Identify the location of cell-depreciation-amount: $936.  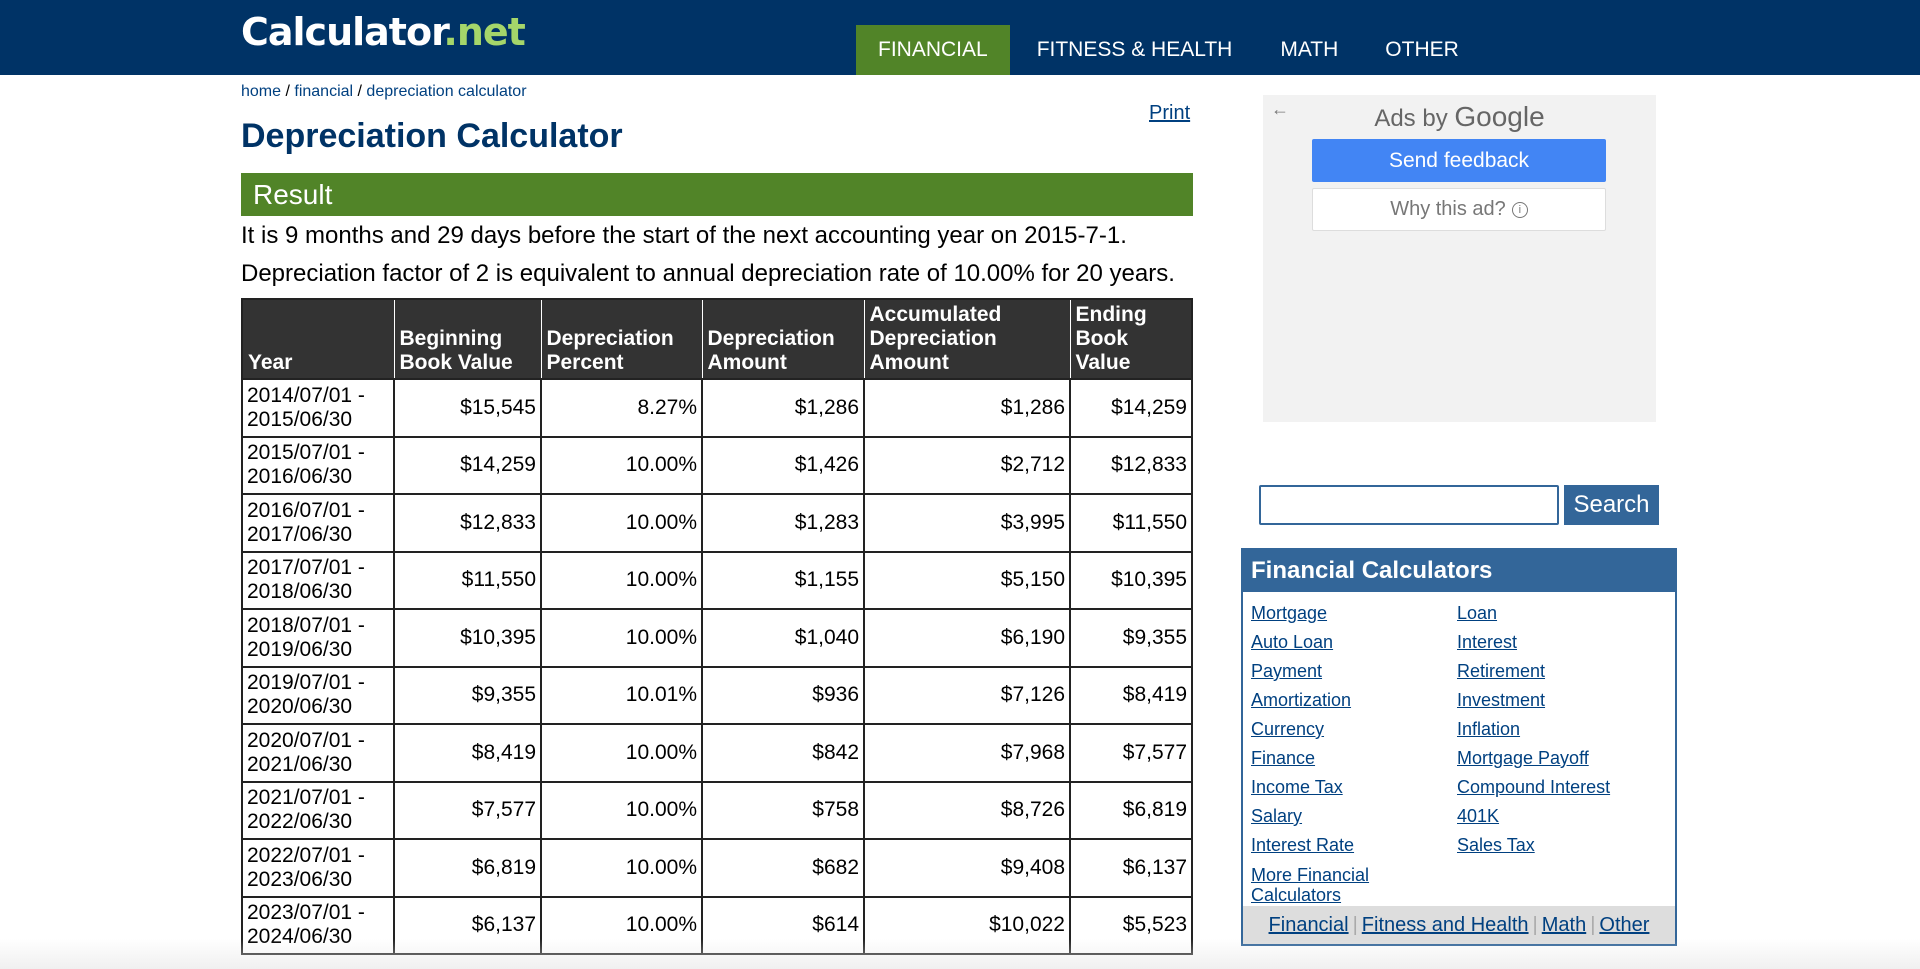
(783, 695).